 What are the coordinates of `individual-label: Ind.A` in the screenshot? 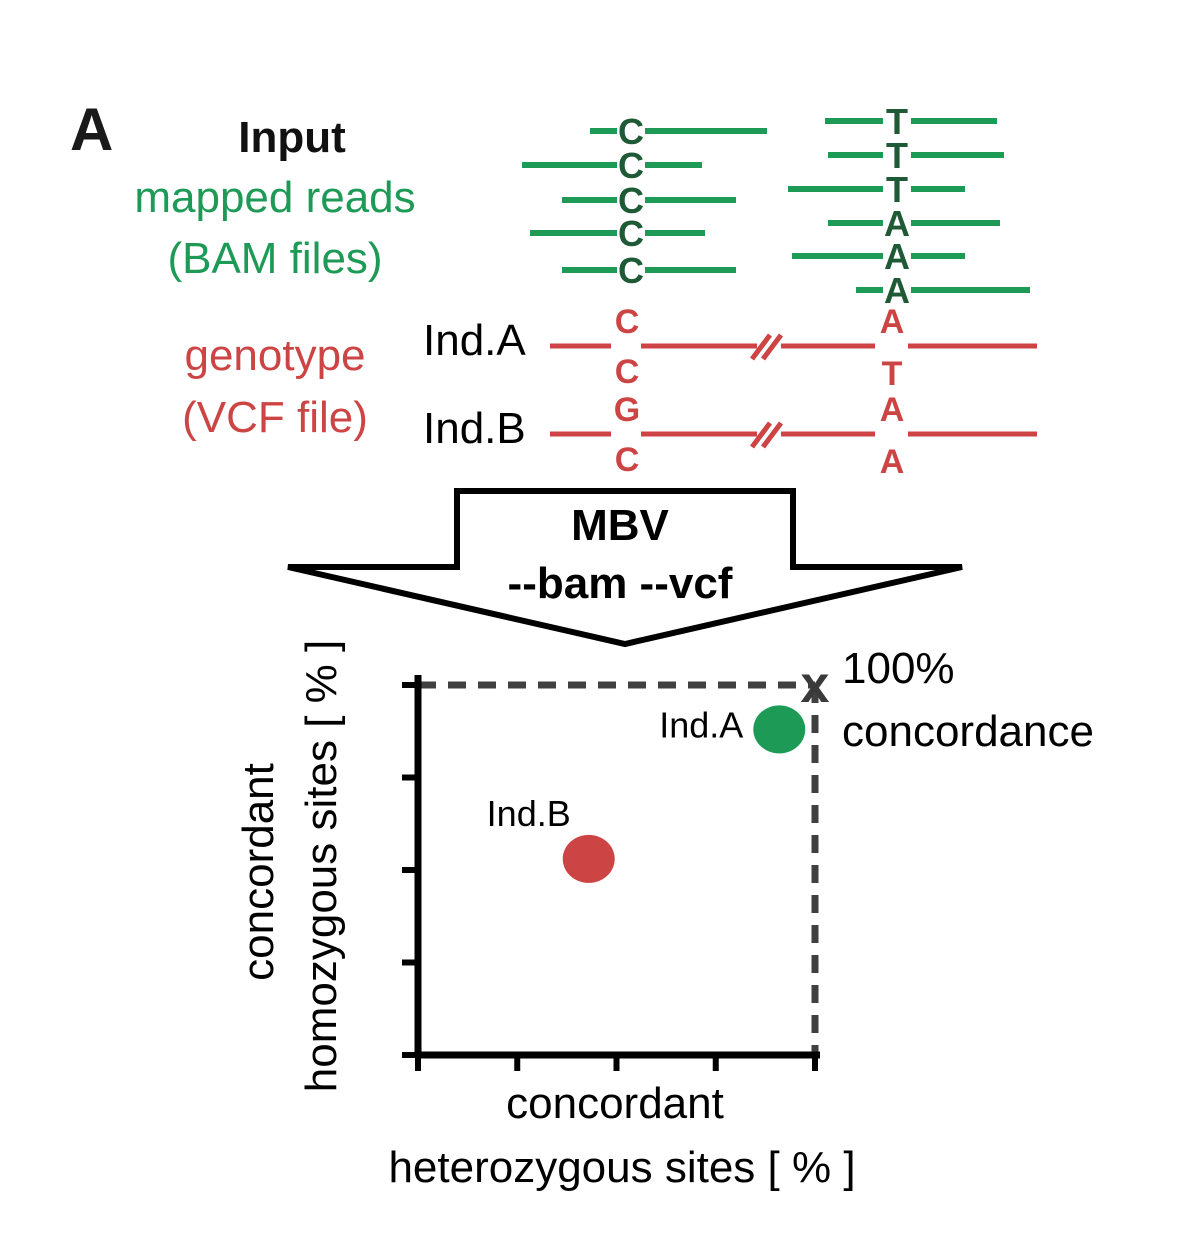 It's located at (474, 340).